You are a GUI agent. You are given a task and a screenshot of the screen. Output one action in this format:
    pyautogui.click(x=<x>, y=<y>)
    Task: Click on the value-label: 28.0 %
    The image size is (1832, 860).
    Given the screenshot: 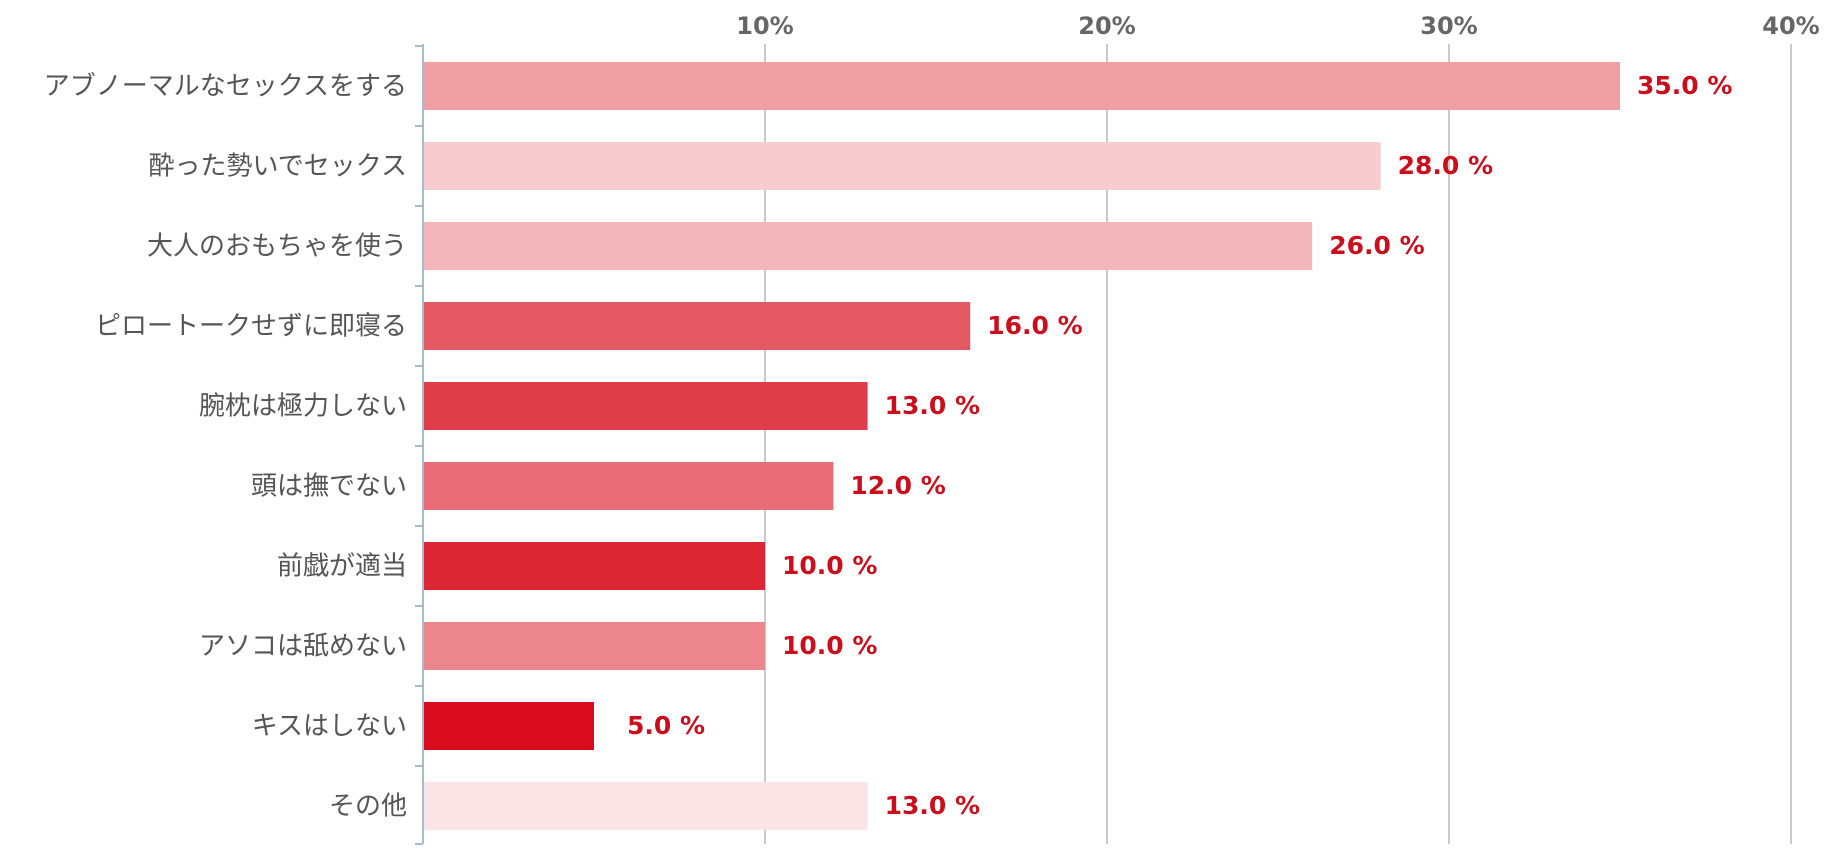 What is the action you would take?
    pyautogui.click(x=1445, y=165)
    